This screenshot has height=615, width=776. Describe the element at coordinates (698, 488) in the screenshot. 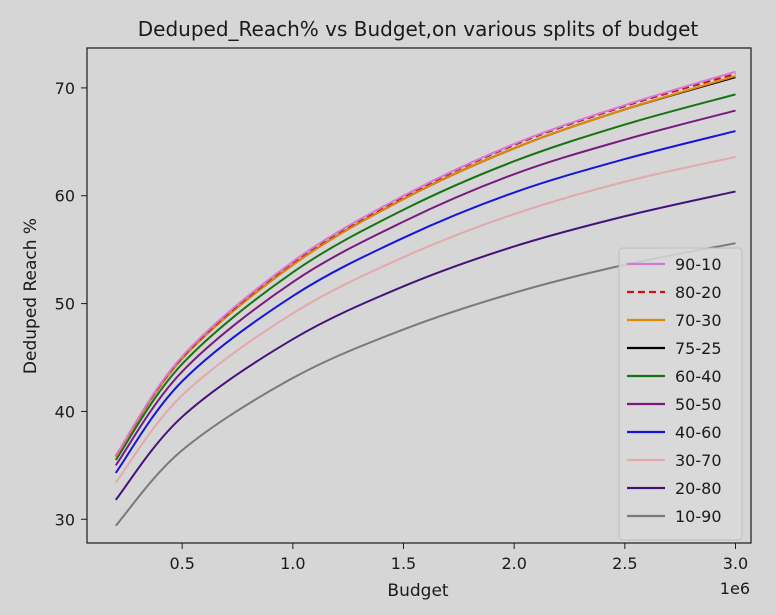

I see `legend-label-20-80: 20-80` at that location.